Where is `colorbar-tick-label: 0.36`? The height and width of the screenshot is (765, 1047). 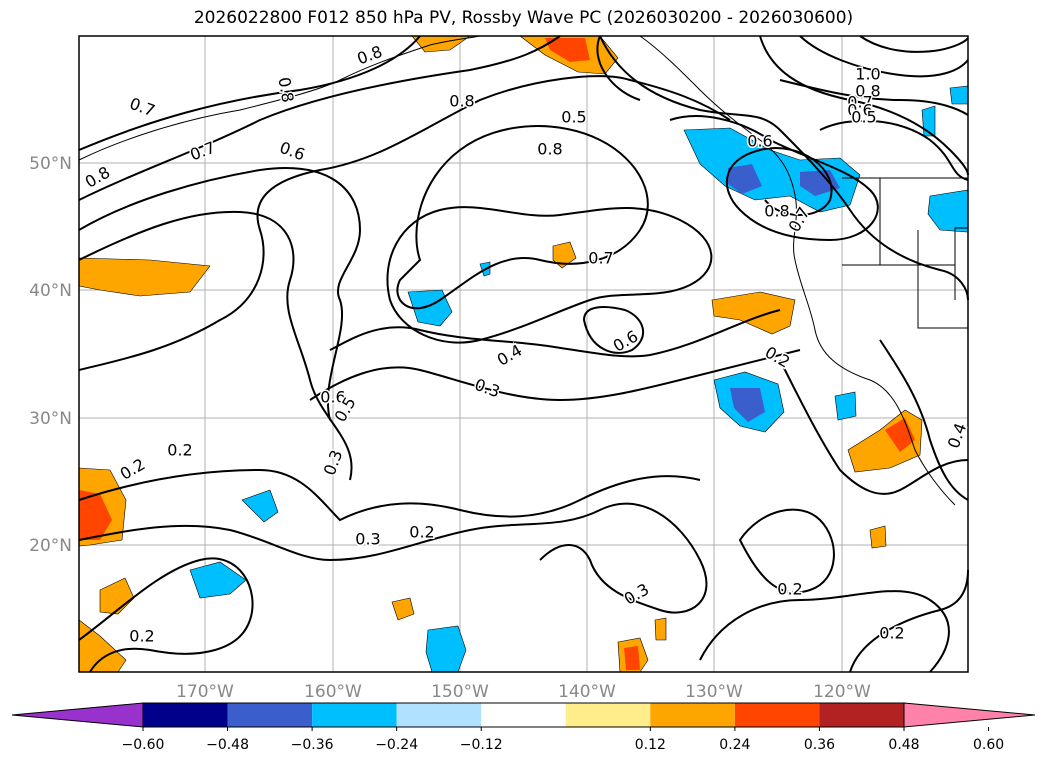 colorbar-tick-label: 0.36 is located at coordinates (819, 745).